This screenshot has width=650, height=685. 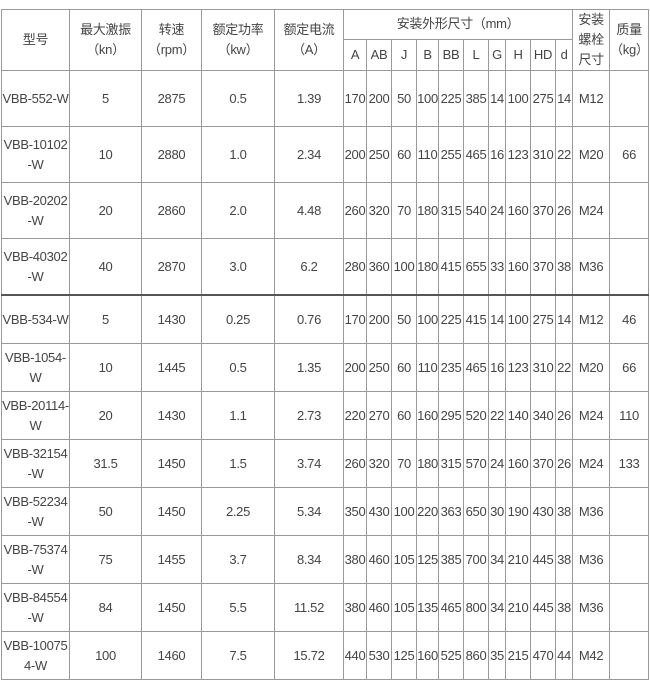 What do you see at coordinates (355, 55) in the screenshot?
I see `col-dim-a: A` at bounding box center [355, 55].